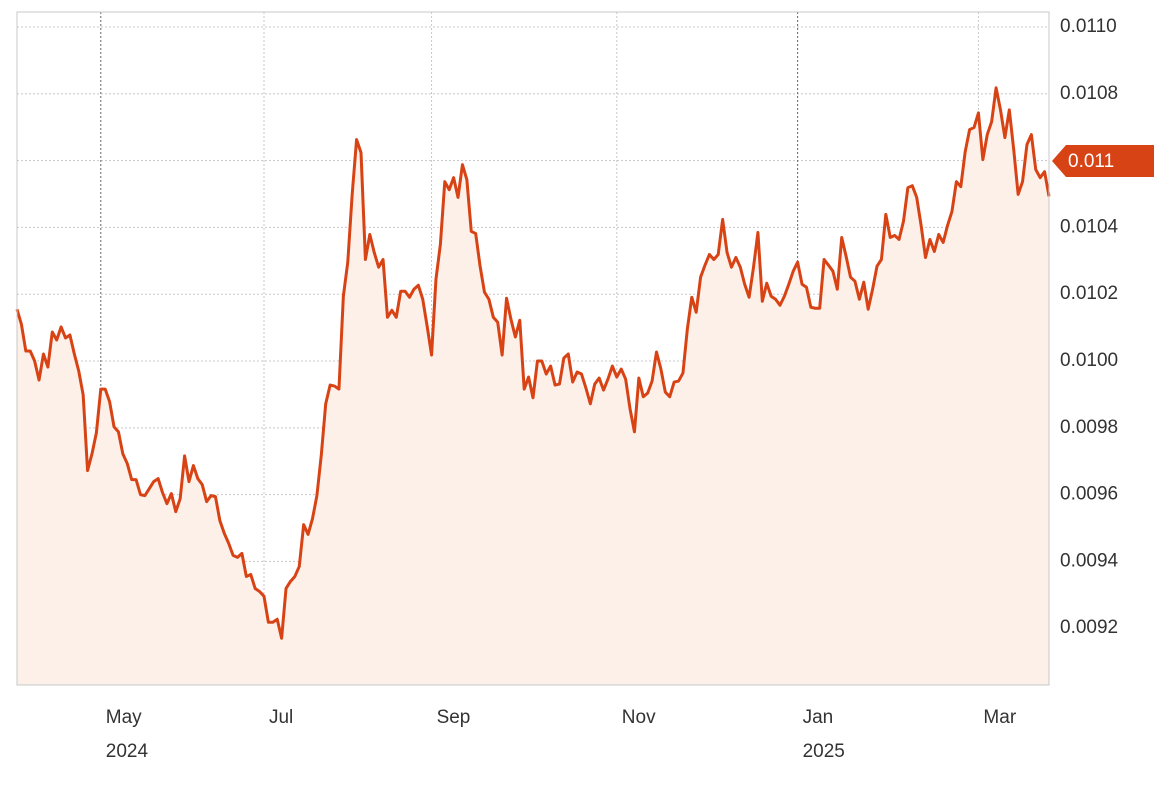  I want to click on y-tick-label: 0.0100, so click(1089, 360).